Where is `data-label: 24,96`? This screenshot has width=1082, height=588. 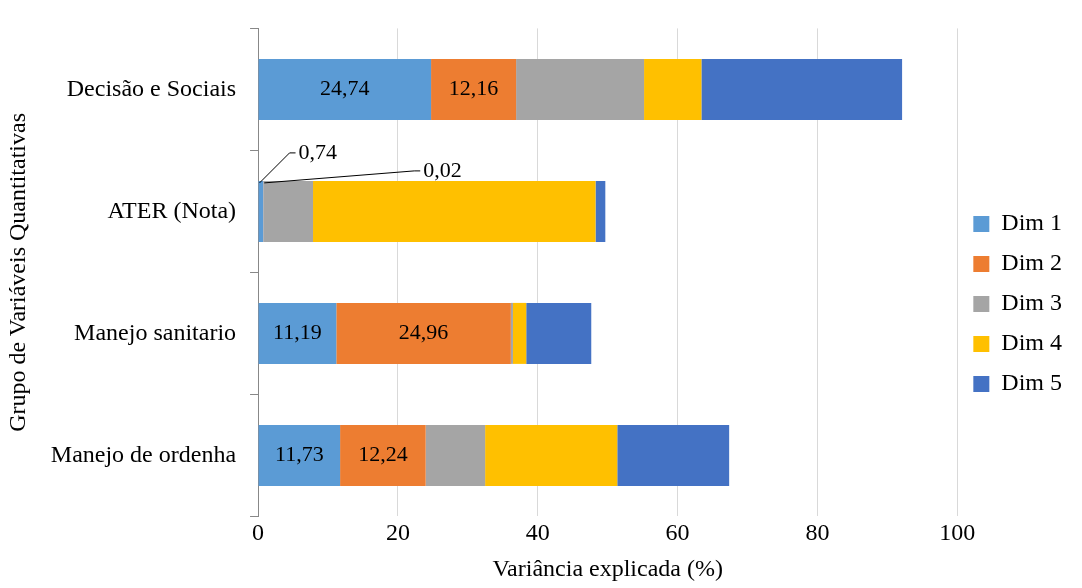 data-label: 24,96 is located at coordinates (423, 332).